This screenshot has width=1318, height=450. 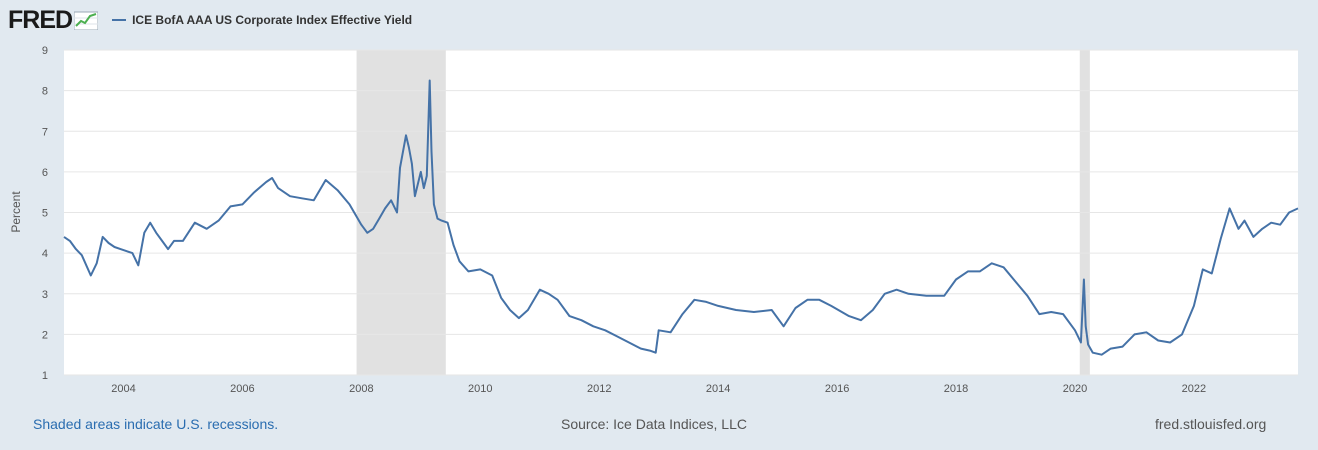 What do you see at coordinates (658, 389) in the screenshot?
I see `x-axis: 2004 2006 2008 2010 2012 2014 2016 2018 2020 2022` at bounding box center [658, 389].